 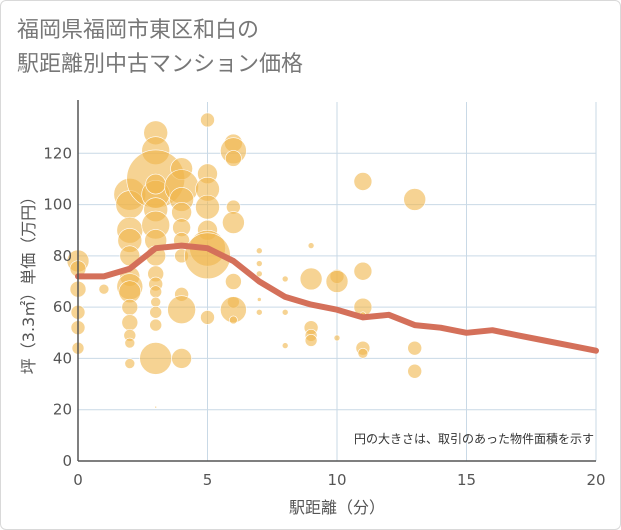 What do you see at coordinates (78, 480) in the screenshot?
I see `x-tick-label: 0` at bounding box center [78, 480].